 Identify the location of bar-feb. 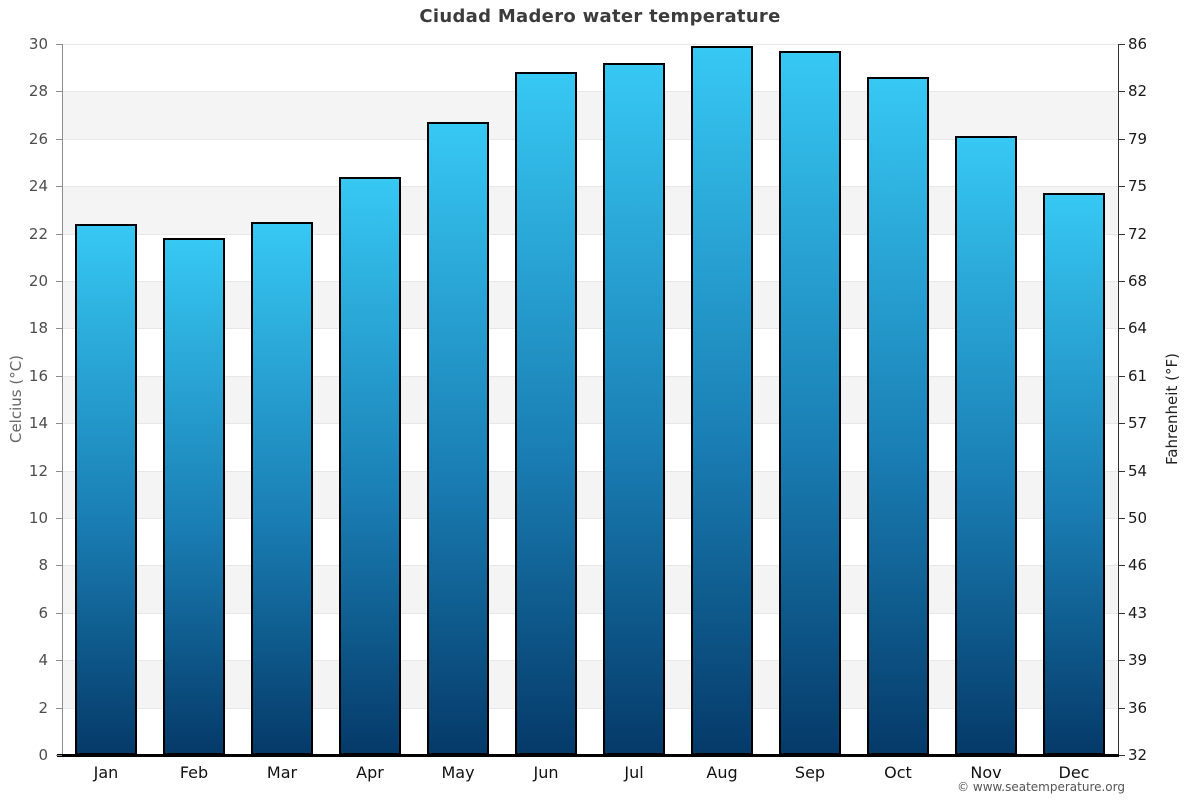
(194, 496).